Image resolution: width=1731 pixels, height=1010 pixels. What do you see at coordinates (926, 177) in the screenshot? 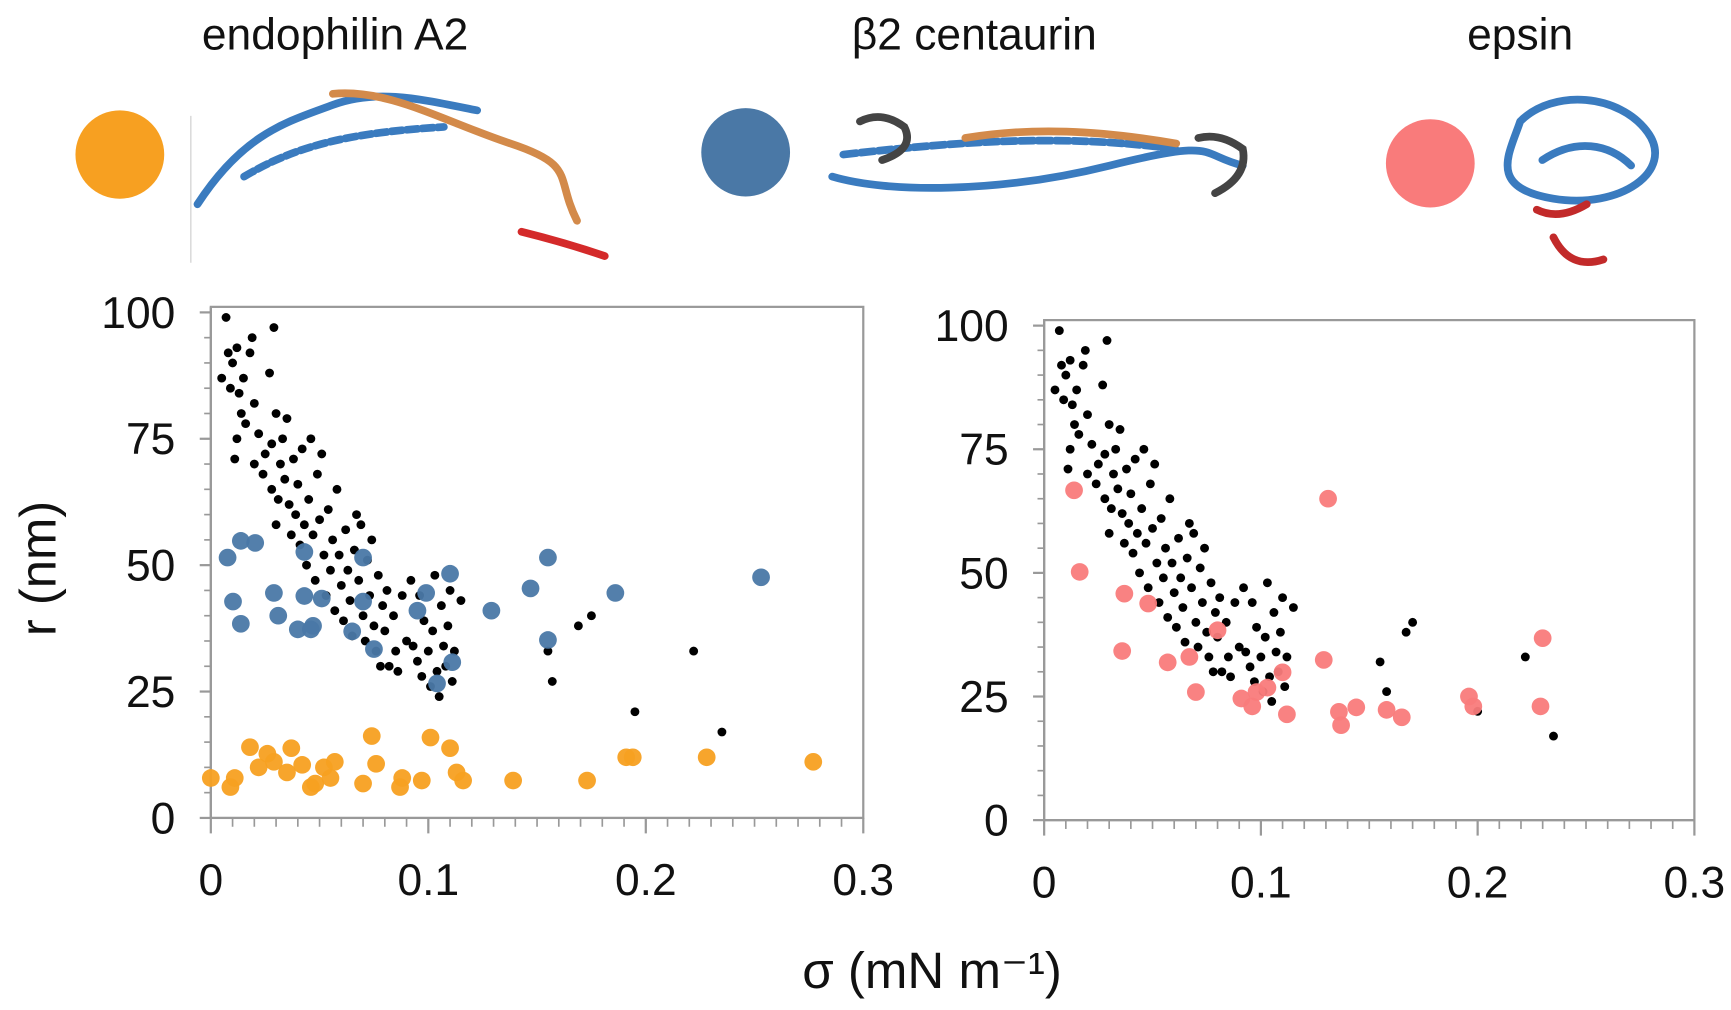
I see `protein-structure` at bounding box center [926, 177].